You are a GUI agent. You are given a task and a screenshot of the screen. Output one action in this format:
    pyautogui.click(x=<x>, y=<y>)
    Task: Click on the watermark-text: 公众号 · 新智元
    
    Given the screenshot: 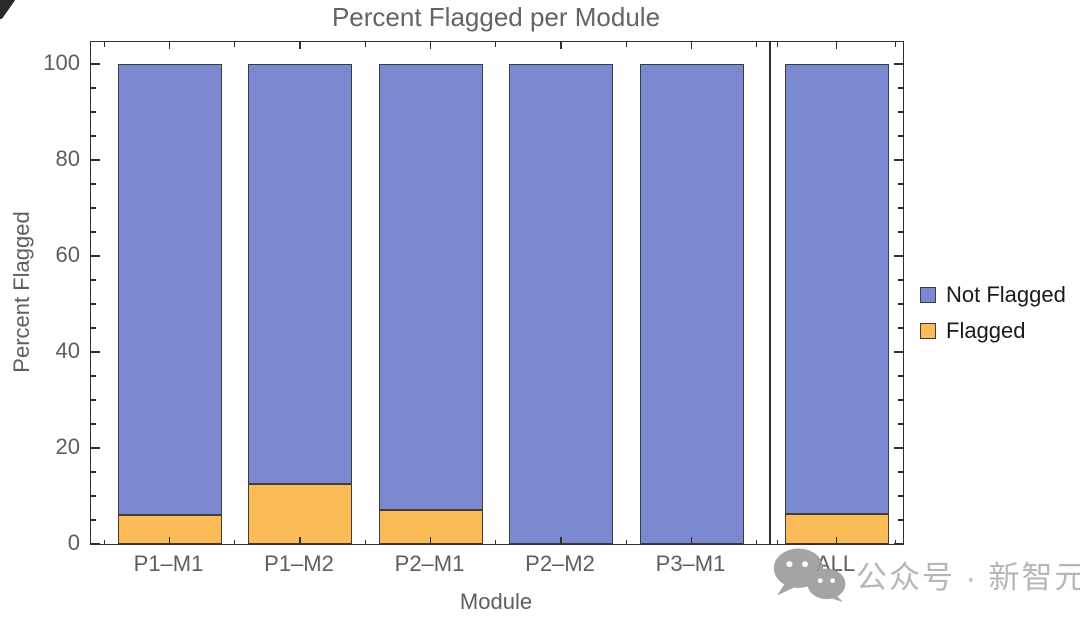 What is the action you would take?
    pyautogui.click(x=968, y=577)
    